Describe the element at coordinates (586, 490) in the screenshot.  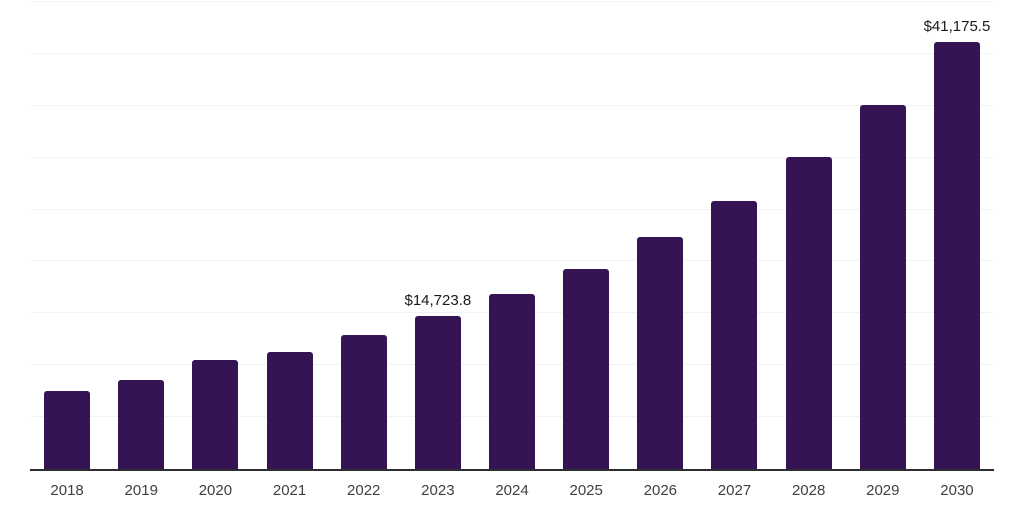
I see `x-tick-label-2025: 2025` at that location.